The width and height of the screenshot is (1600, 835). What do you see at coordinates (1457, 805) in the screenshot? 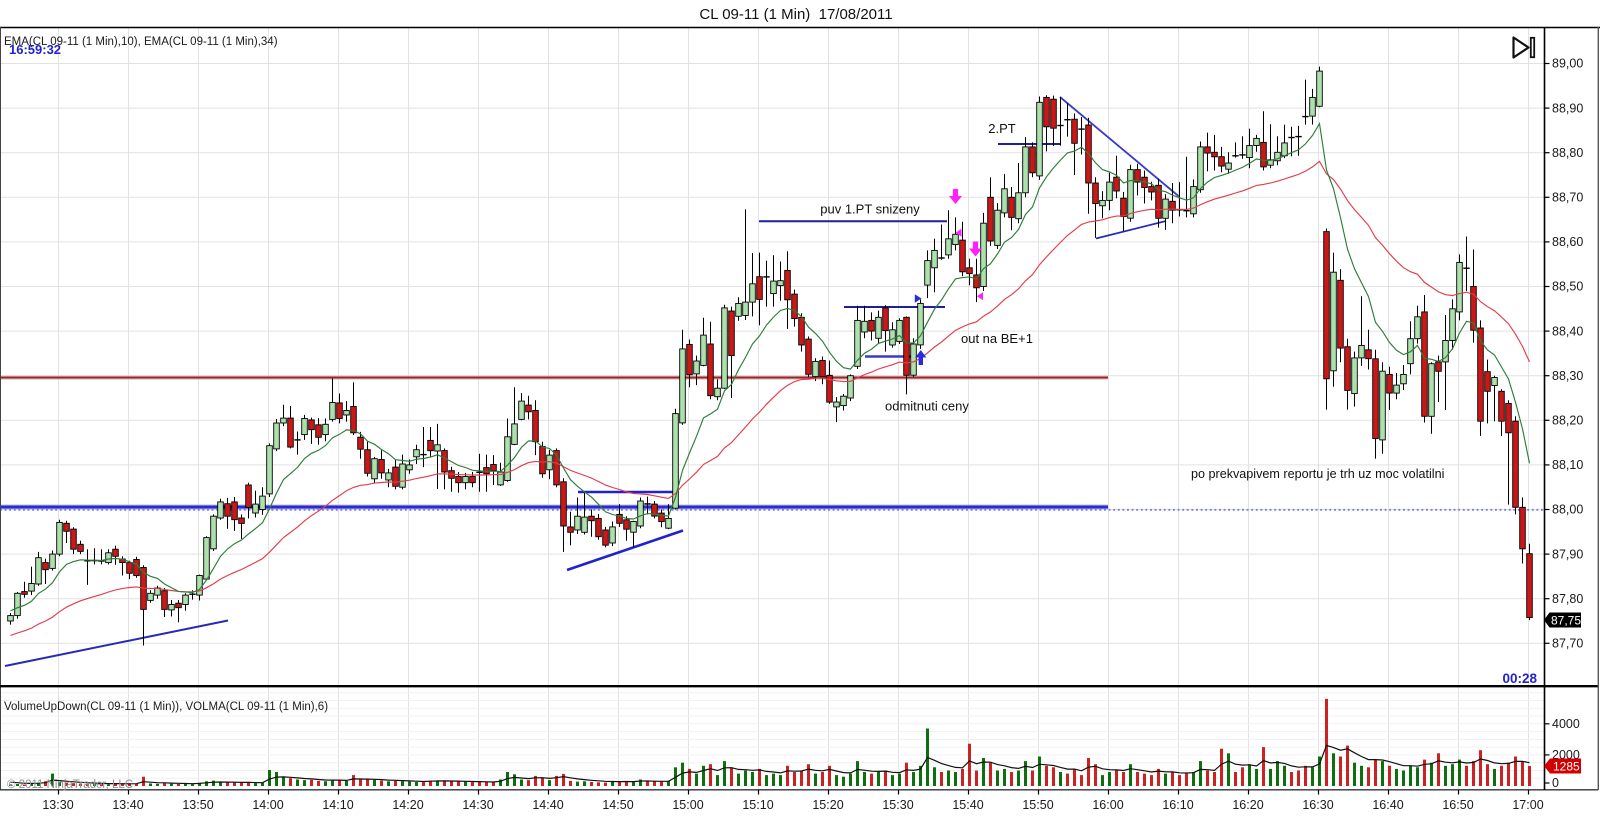
I see `svg-text: 16:50` at bounding box center [1457, 805].